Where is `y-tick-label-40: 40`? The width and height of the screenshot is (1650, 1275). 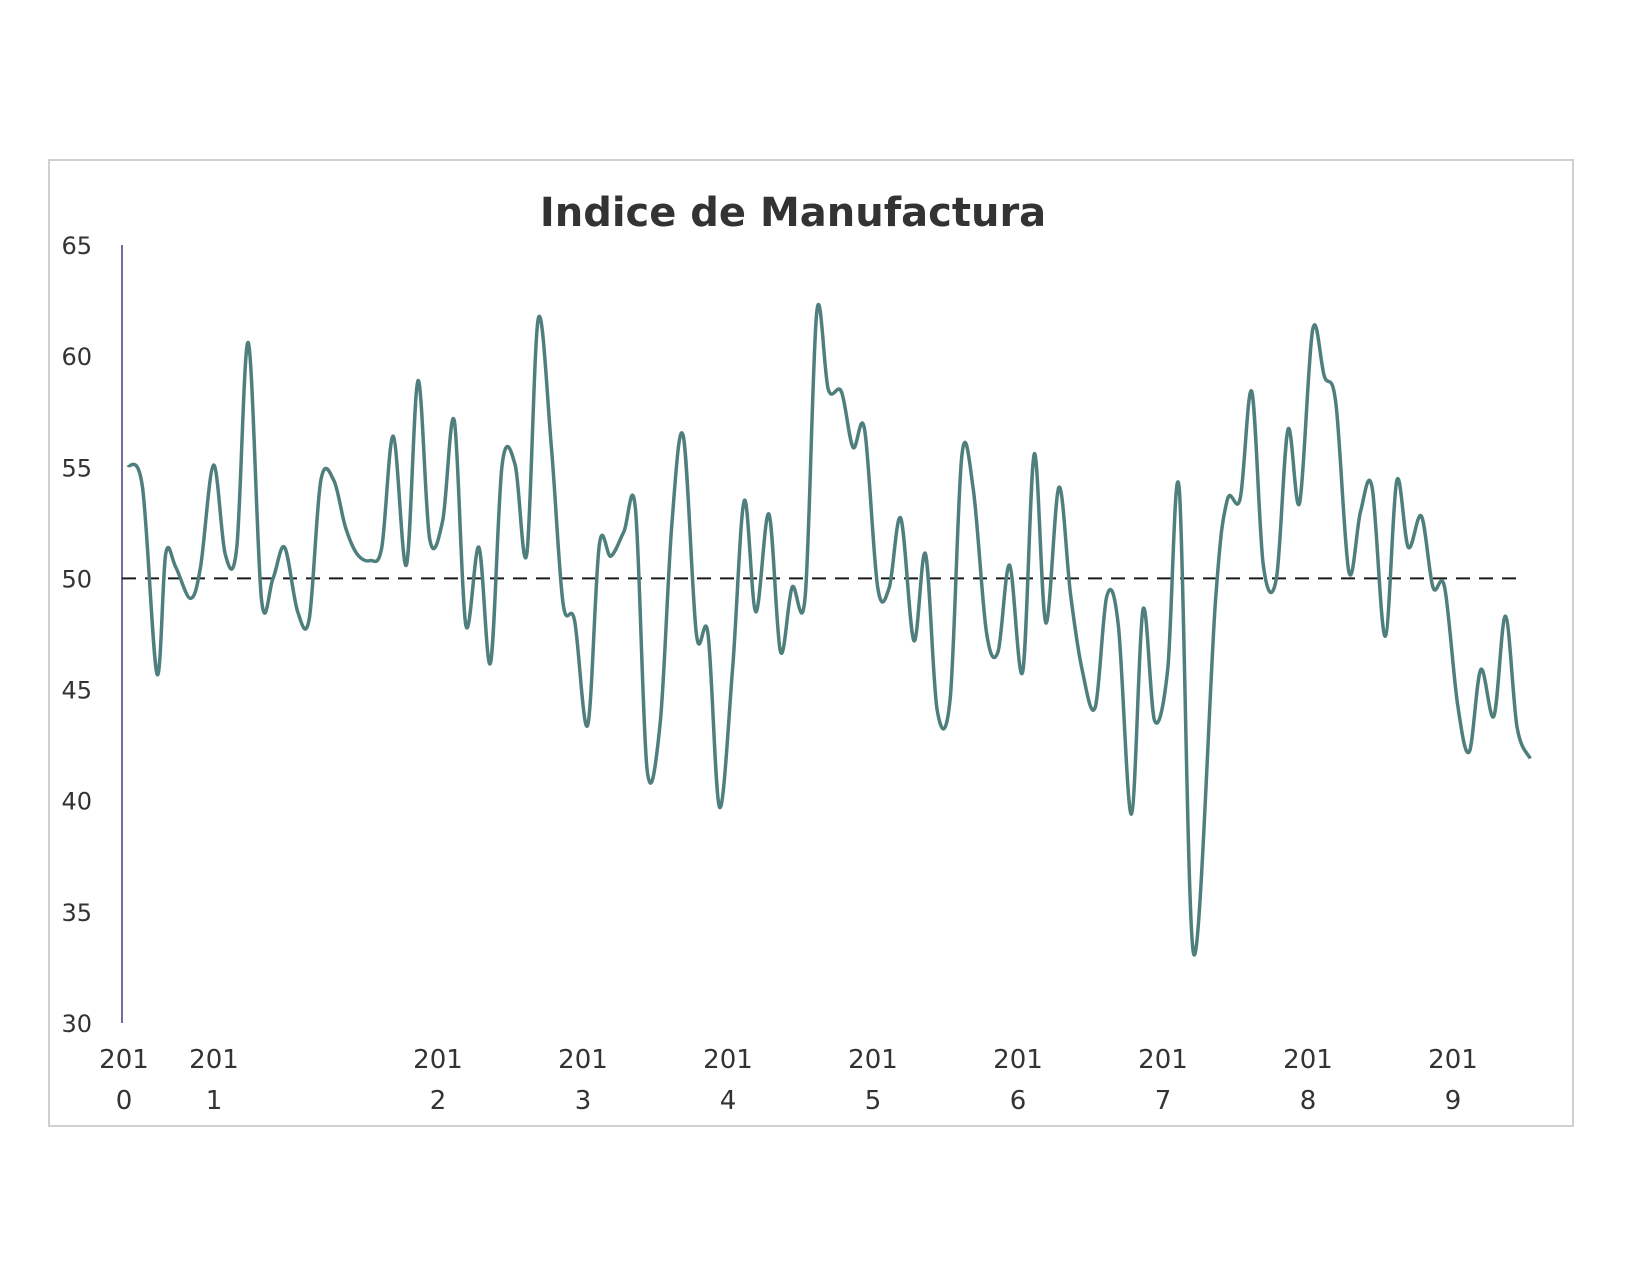 y-tick-label-40: 40 is located at coordinates (76, 802).